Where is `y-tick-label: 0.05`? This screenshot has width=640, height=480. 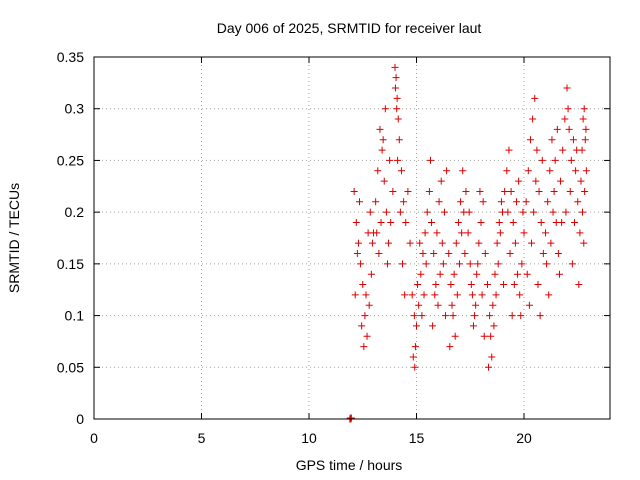
y-tick-label: 0.05 is located at coordinates (70, 367).